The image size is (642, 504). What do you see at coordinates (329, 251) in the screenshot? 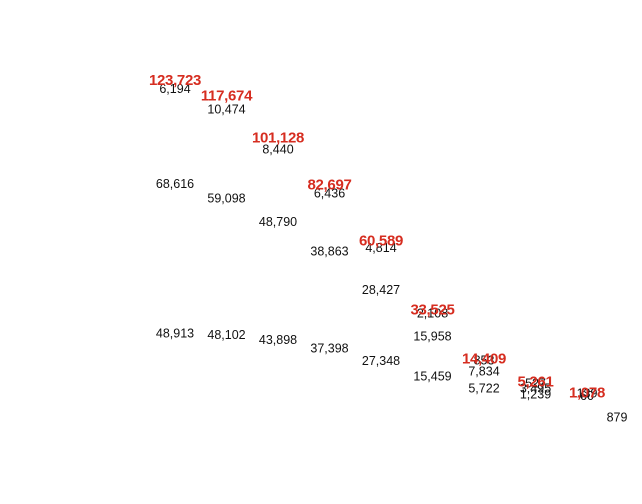
I see `segment-label: 38,863` at bounding box center [329, 251].